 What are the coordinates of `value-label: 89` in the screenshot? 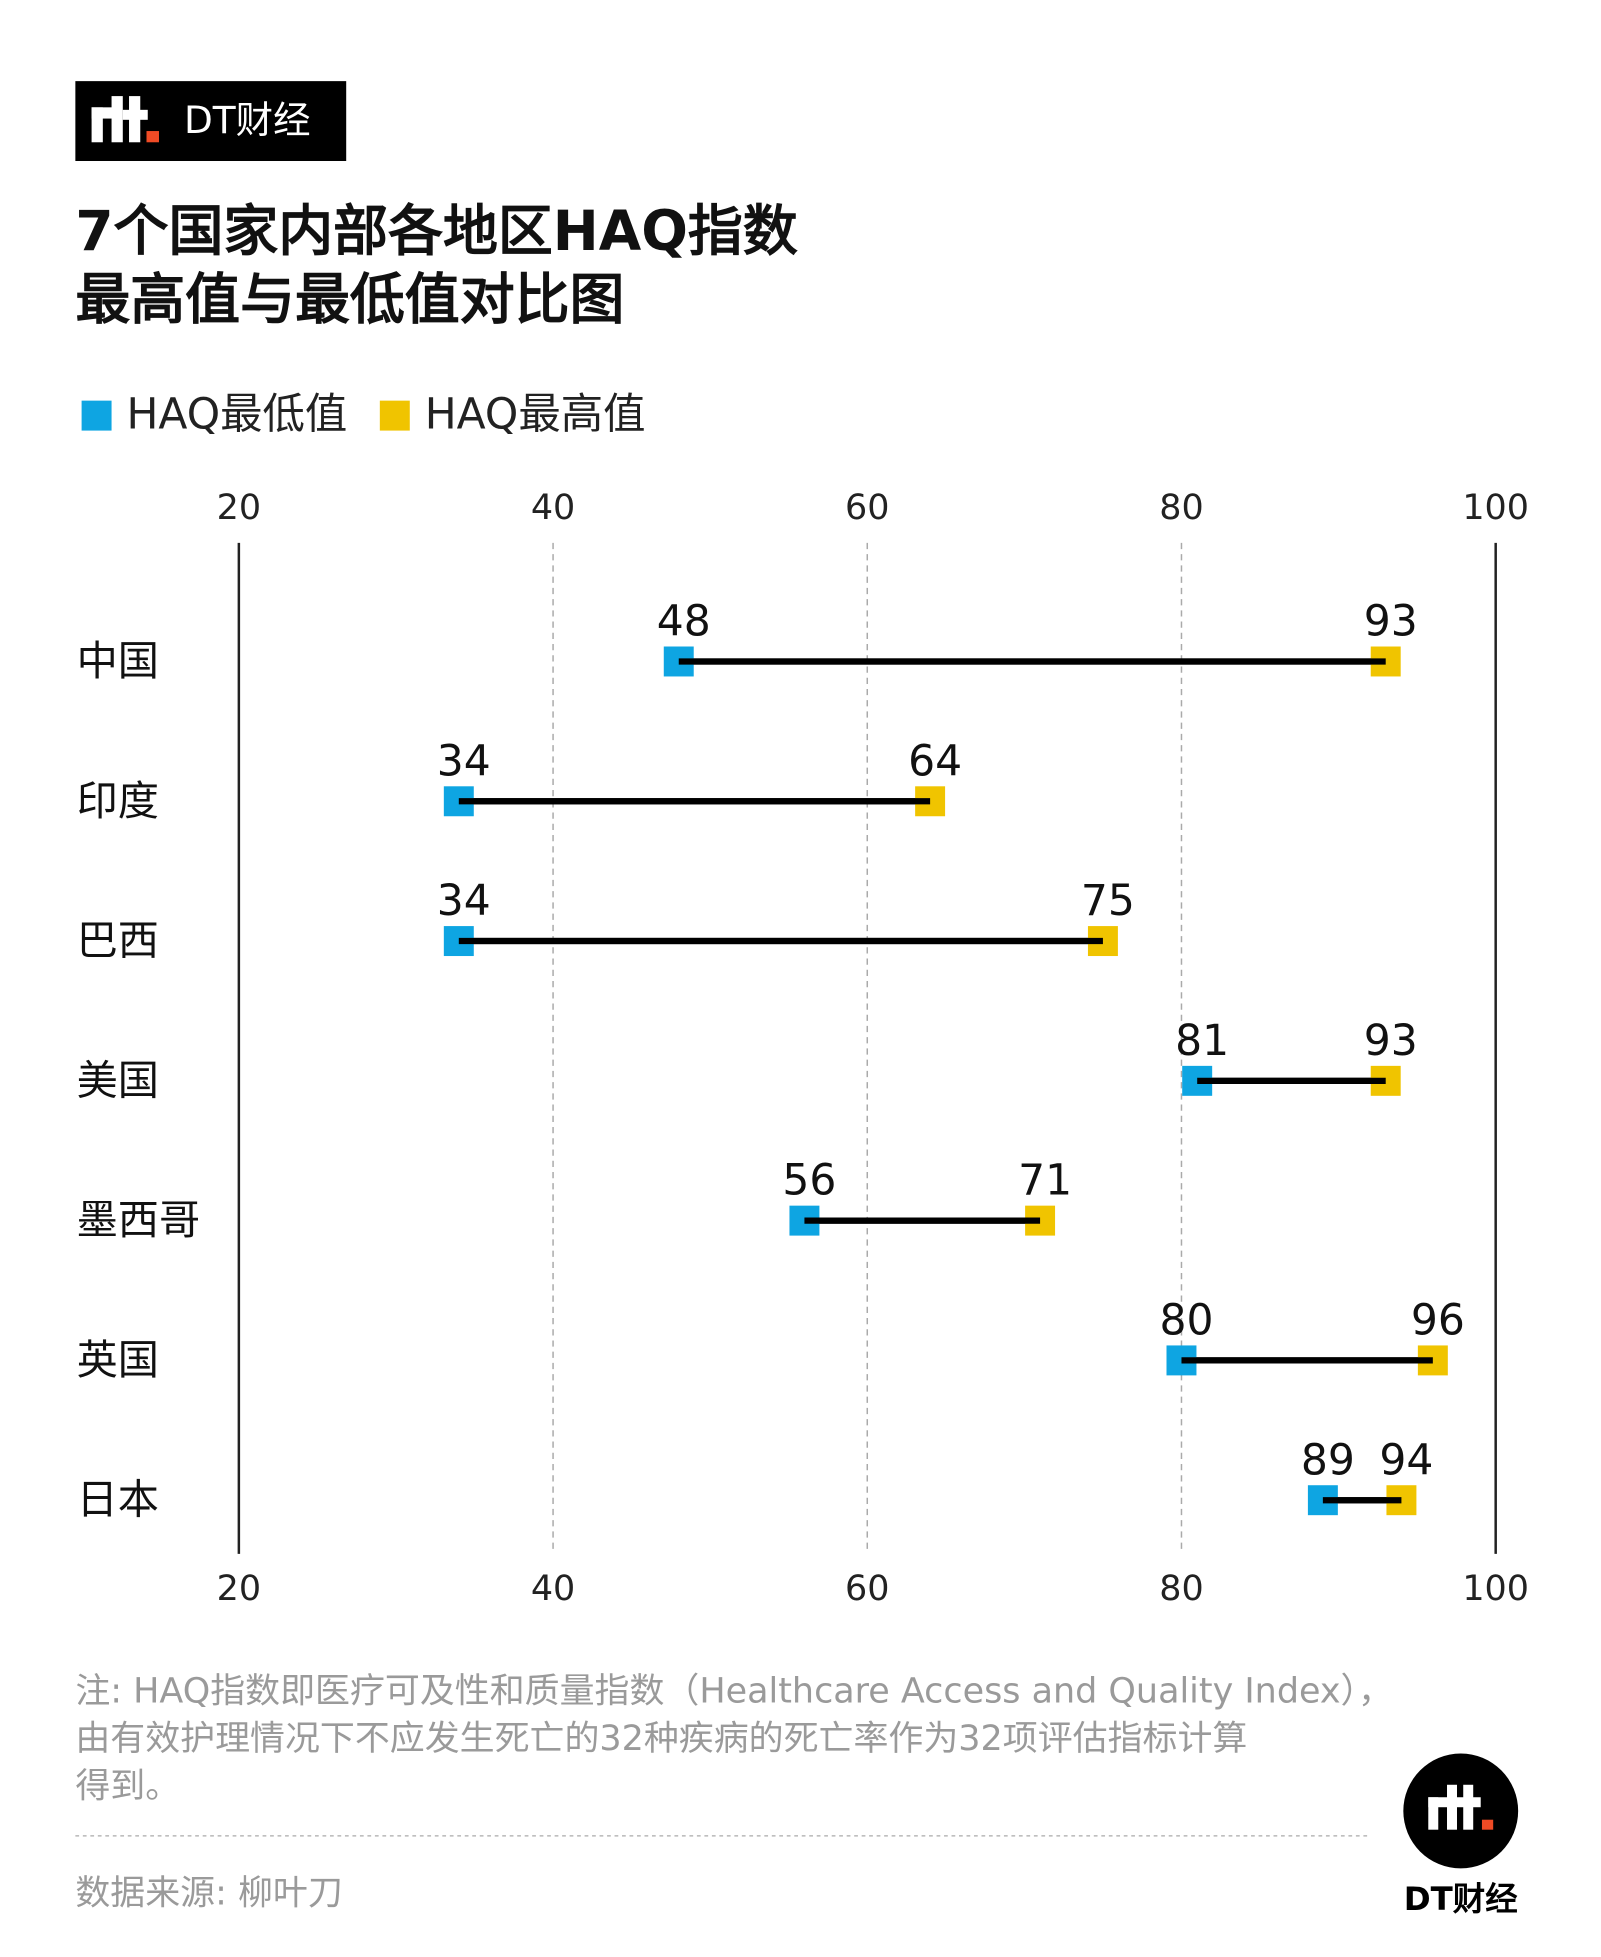 It's located at (1328, 1460).